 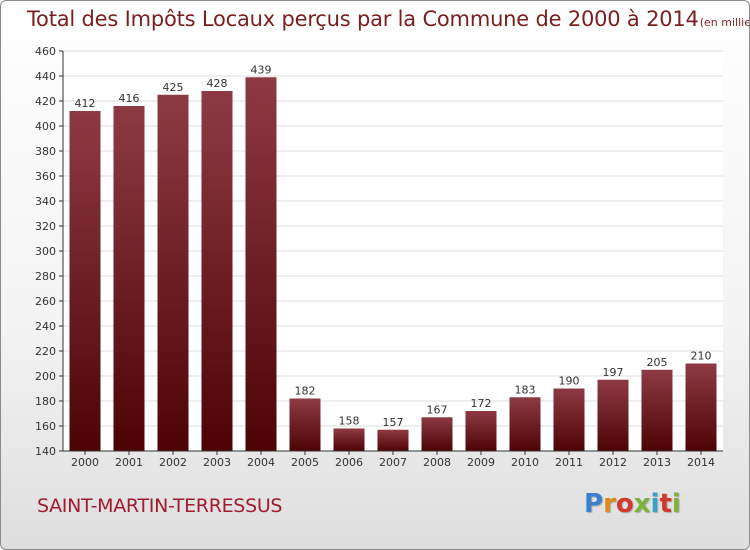 I want to click on data-label: 210, so click(x=701, y=356).